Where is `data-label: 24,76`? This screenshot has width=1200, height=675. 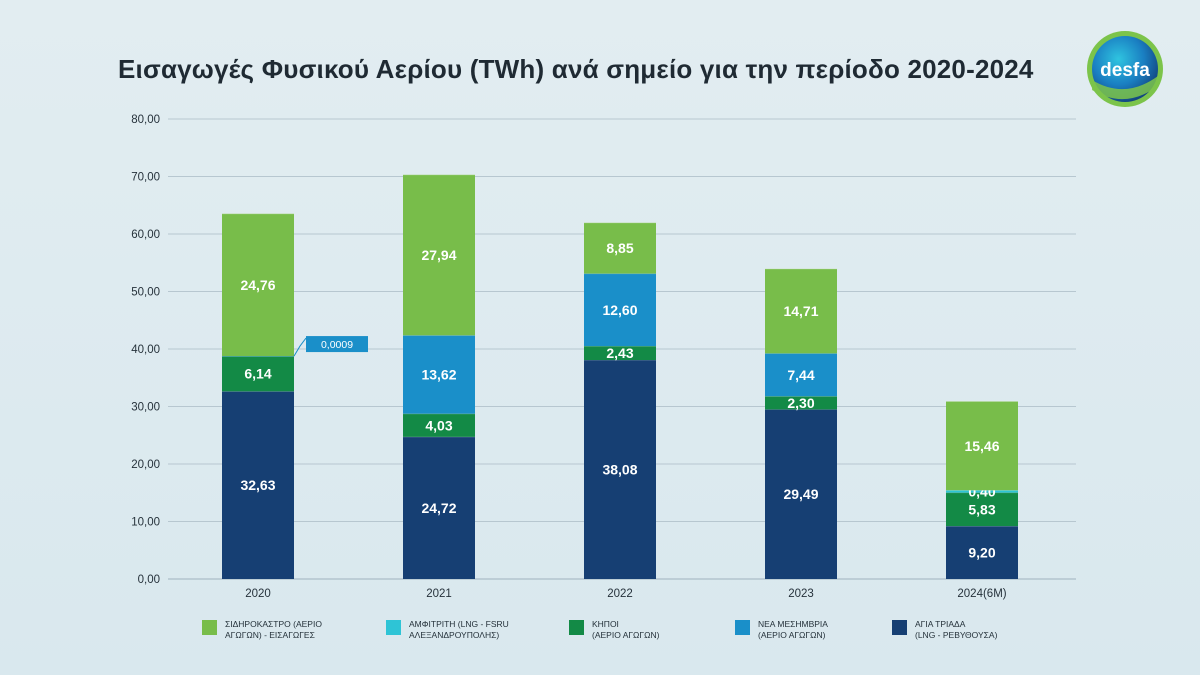
data-label: 24,76 is located at coordinates (257, 285).